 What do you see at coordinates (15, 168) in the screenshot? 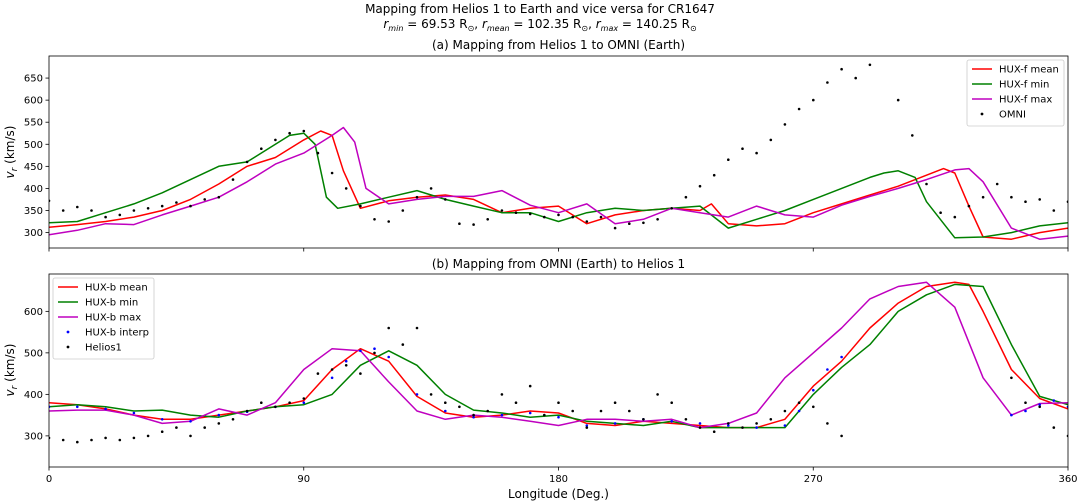
I see `panel-a-ylabel-subscript: r` at bounding box center [15, 168].